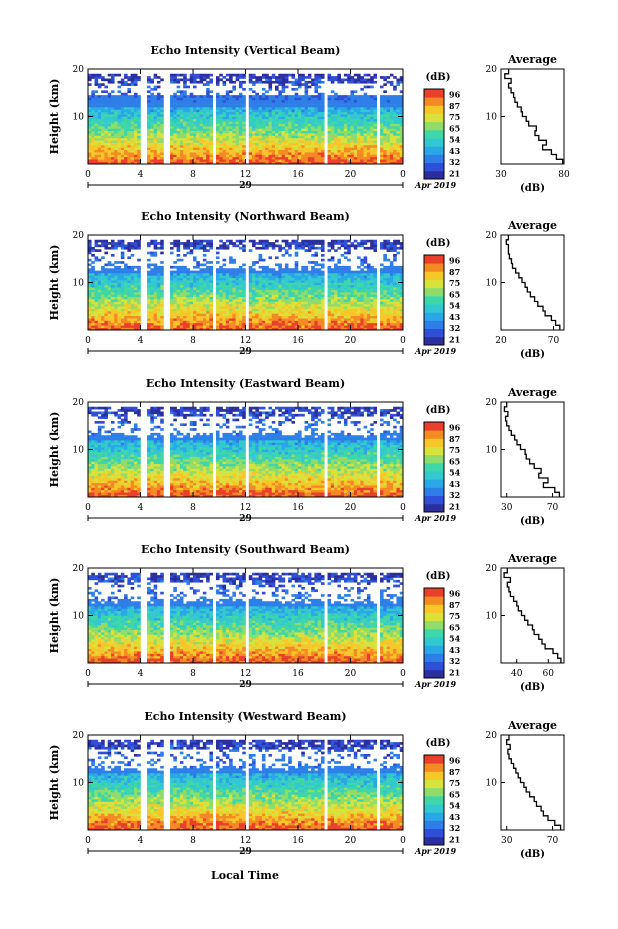 The width and height of the screenshot is (618, 929). I want to click on x-tick-label: 0, so click(403, 175).